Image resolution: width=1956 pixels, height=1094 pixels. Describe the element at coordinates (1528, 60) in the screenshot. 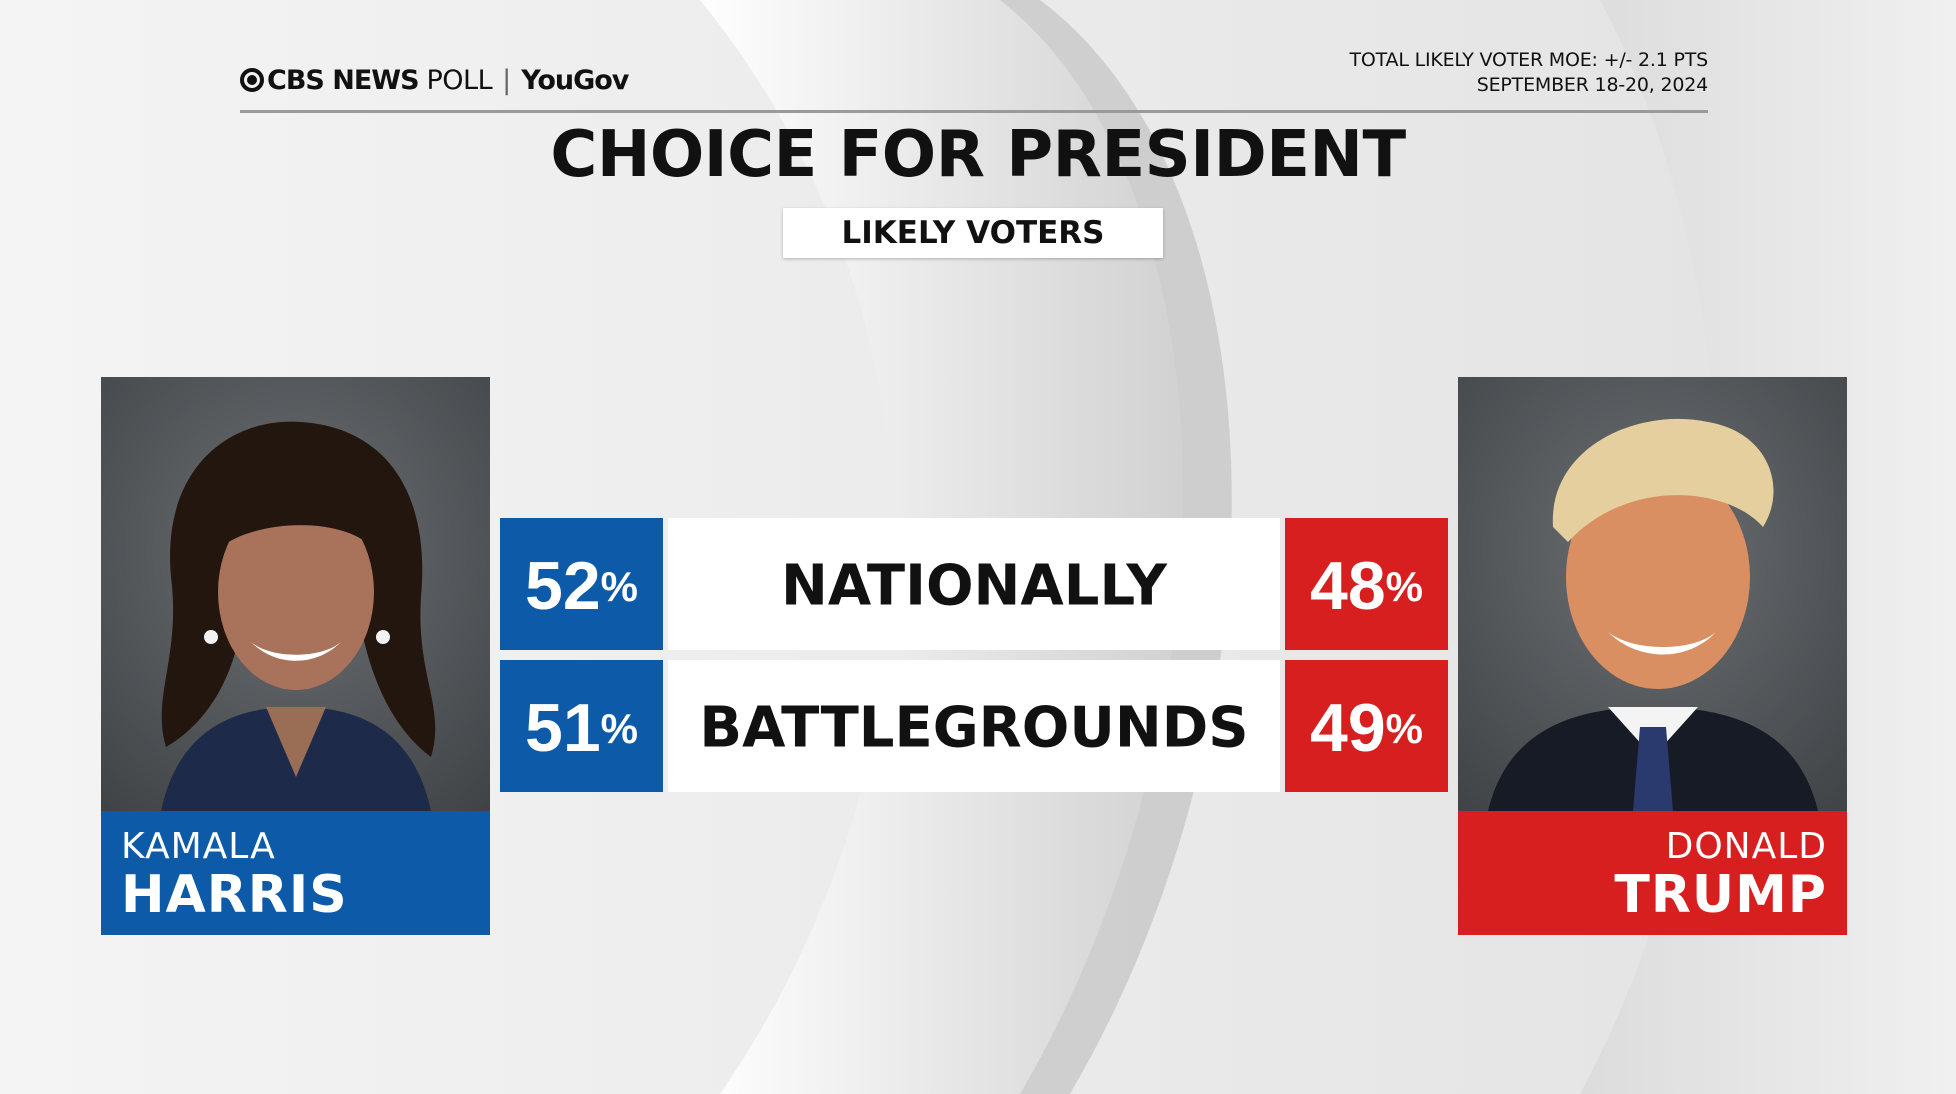

I see `margin-of-error: TOTAL LIKELY VOTER MOE: +/- 2.1 PTS` at that location.